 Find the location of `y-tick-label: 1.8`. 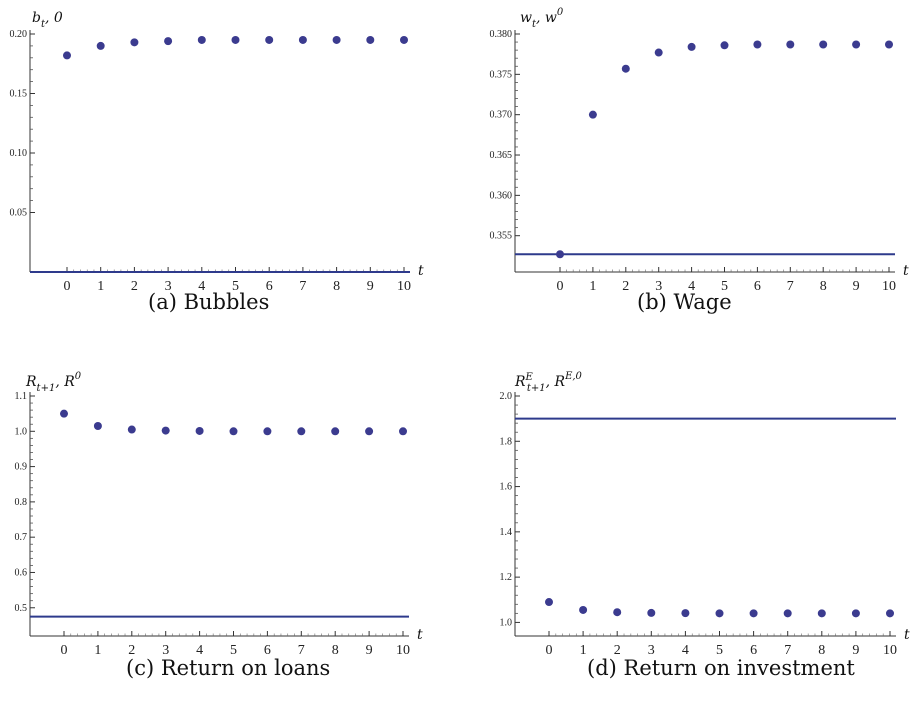

y-tick-label: 1.8 is located at coordinates (506, 441).